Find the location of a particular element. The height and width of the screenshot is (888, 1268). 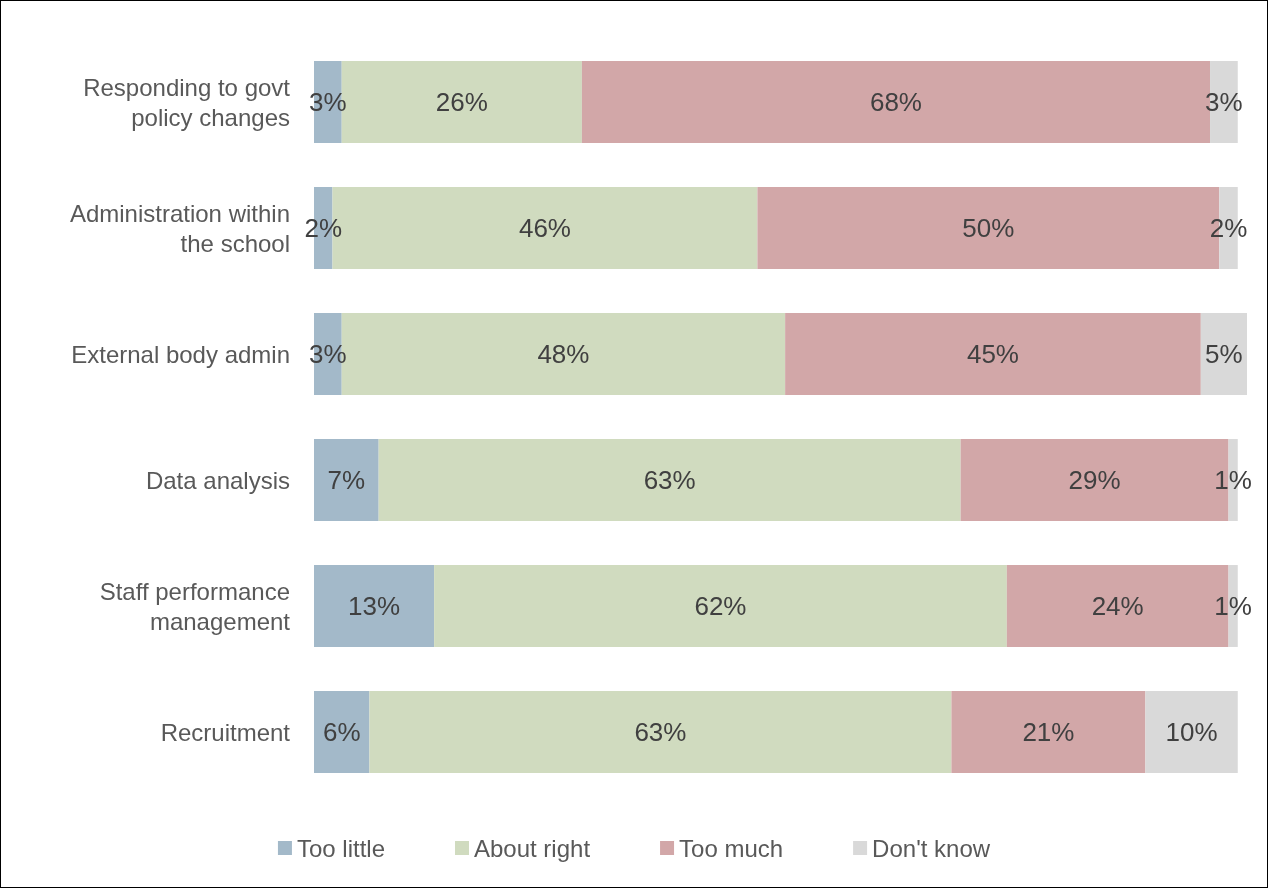

y-tick-label: Data analysis is located at coordinates (217, 480).